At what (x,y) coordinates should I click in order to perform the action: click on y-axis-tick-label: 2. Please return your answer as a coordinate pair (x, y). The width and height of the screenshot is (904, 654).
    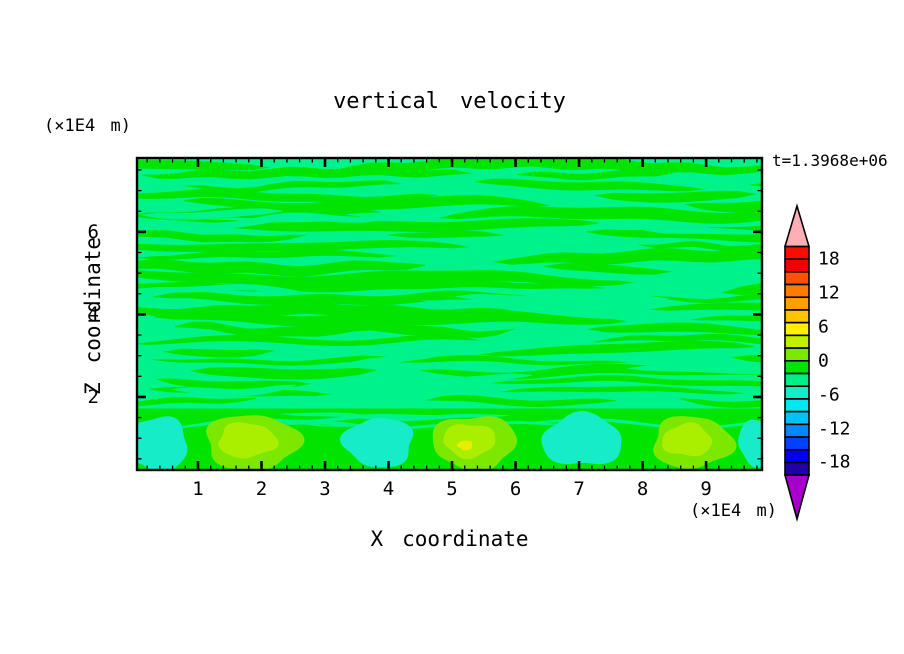
    Looking at the image, I should click on (93, 396).